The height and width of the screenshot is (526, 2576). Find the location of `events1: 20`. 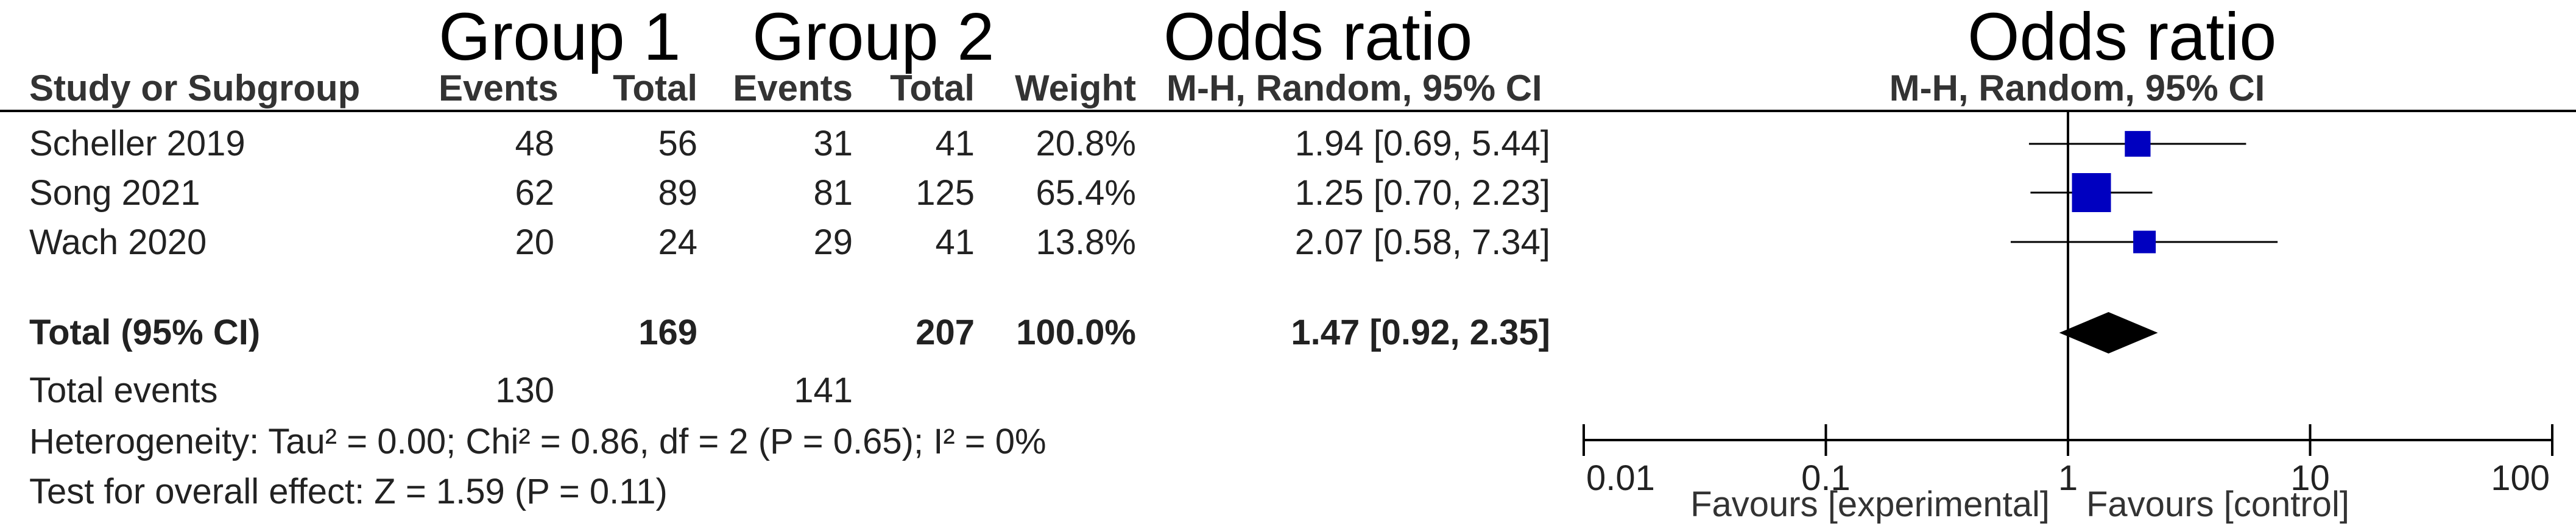

events1: 20 is located at coordinates (534, 242).